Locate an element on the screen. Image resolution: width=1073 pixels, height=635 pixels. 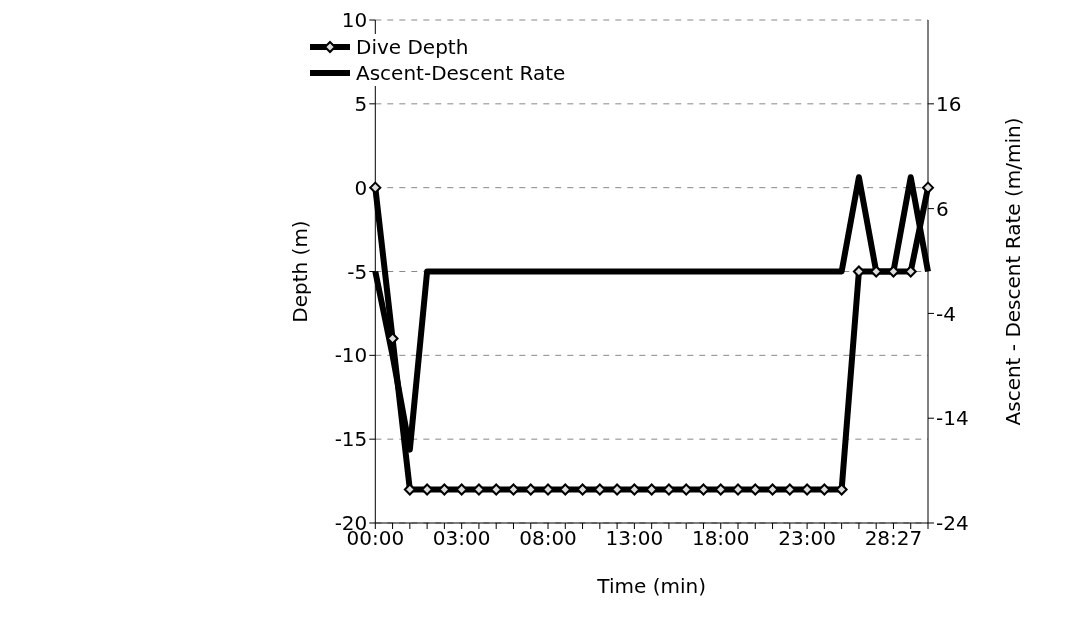
y-tick-label: 5 is located at coordinates (361, 103).